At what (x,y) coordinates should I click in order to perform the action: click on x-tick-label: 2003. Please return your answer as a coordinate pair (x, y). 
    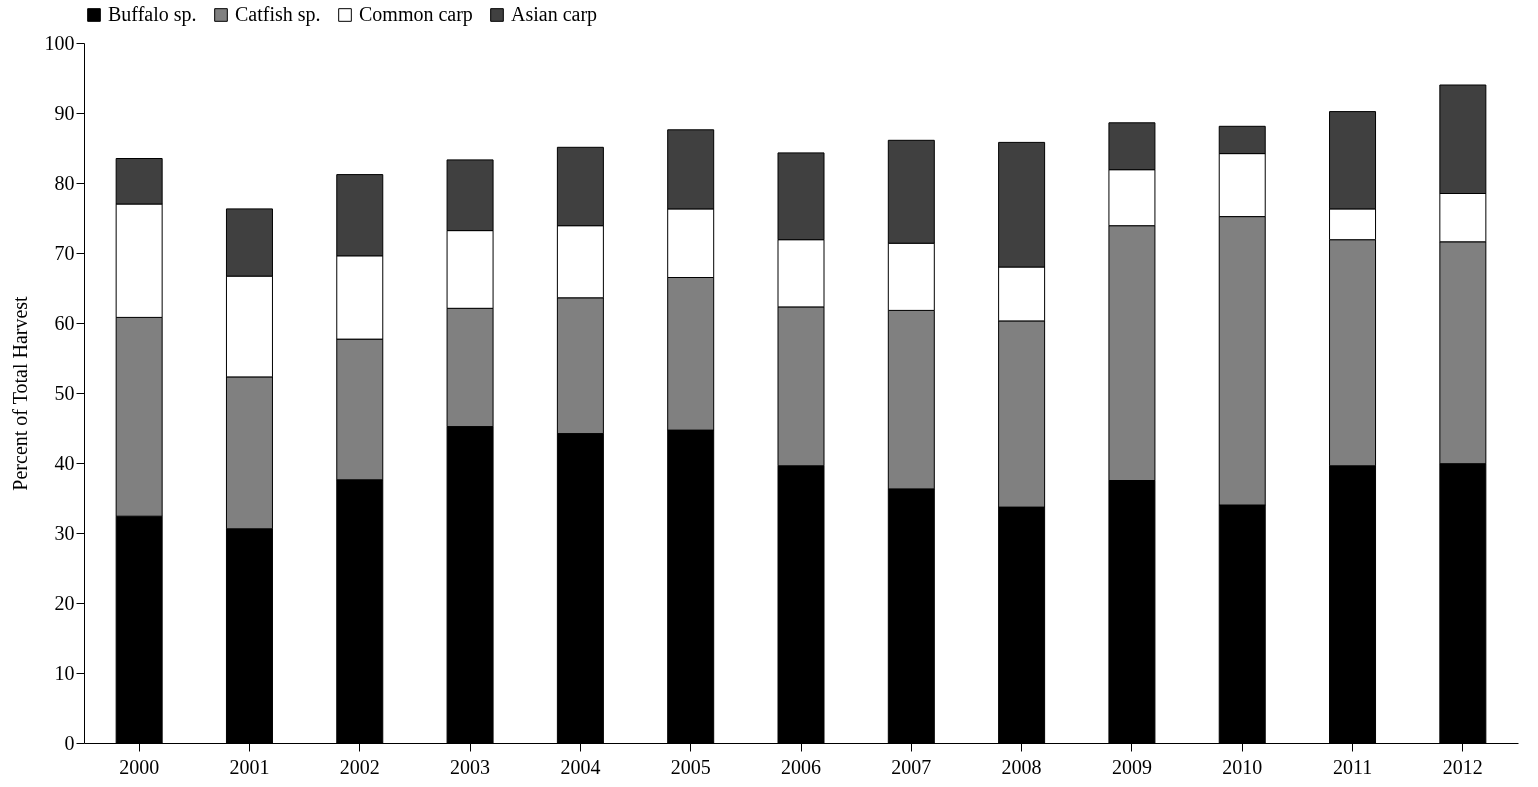
    Looking at the image, I should click on (470, 766).